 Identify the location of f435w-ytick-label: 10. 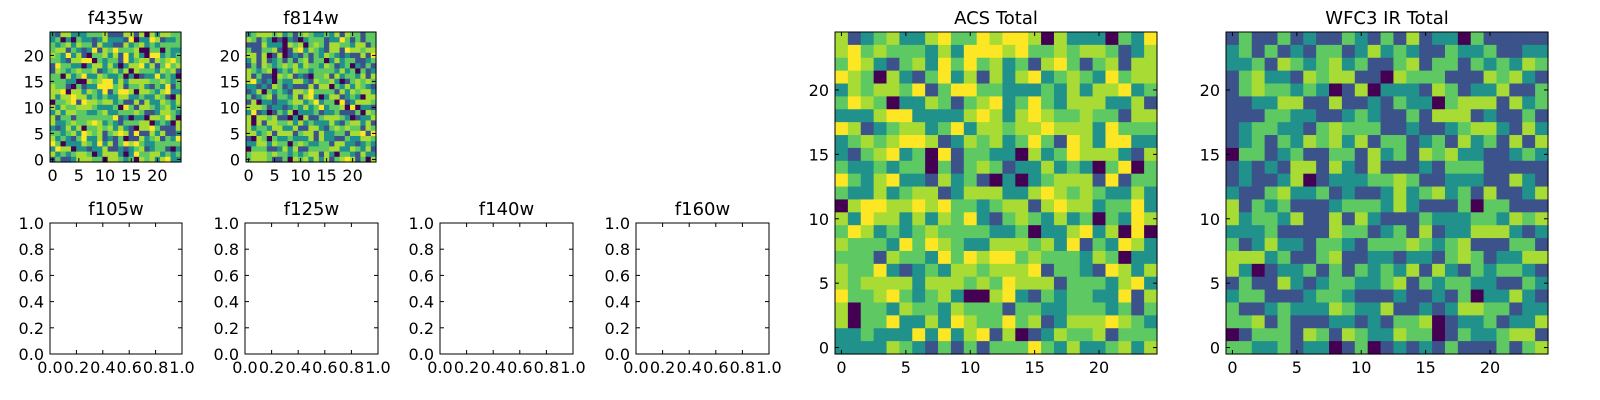
(34, 107).